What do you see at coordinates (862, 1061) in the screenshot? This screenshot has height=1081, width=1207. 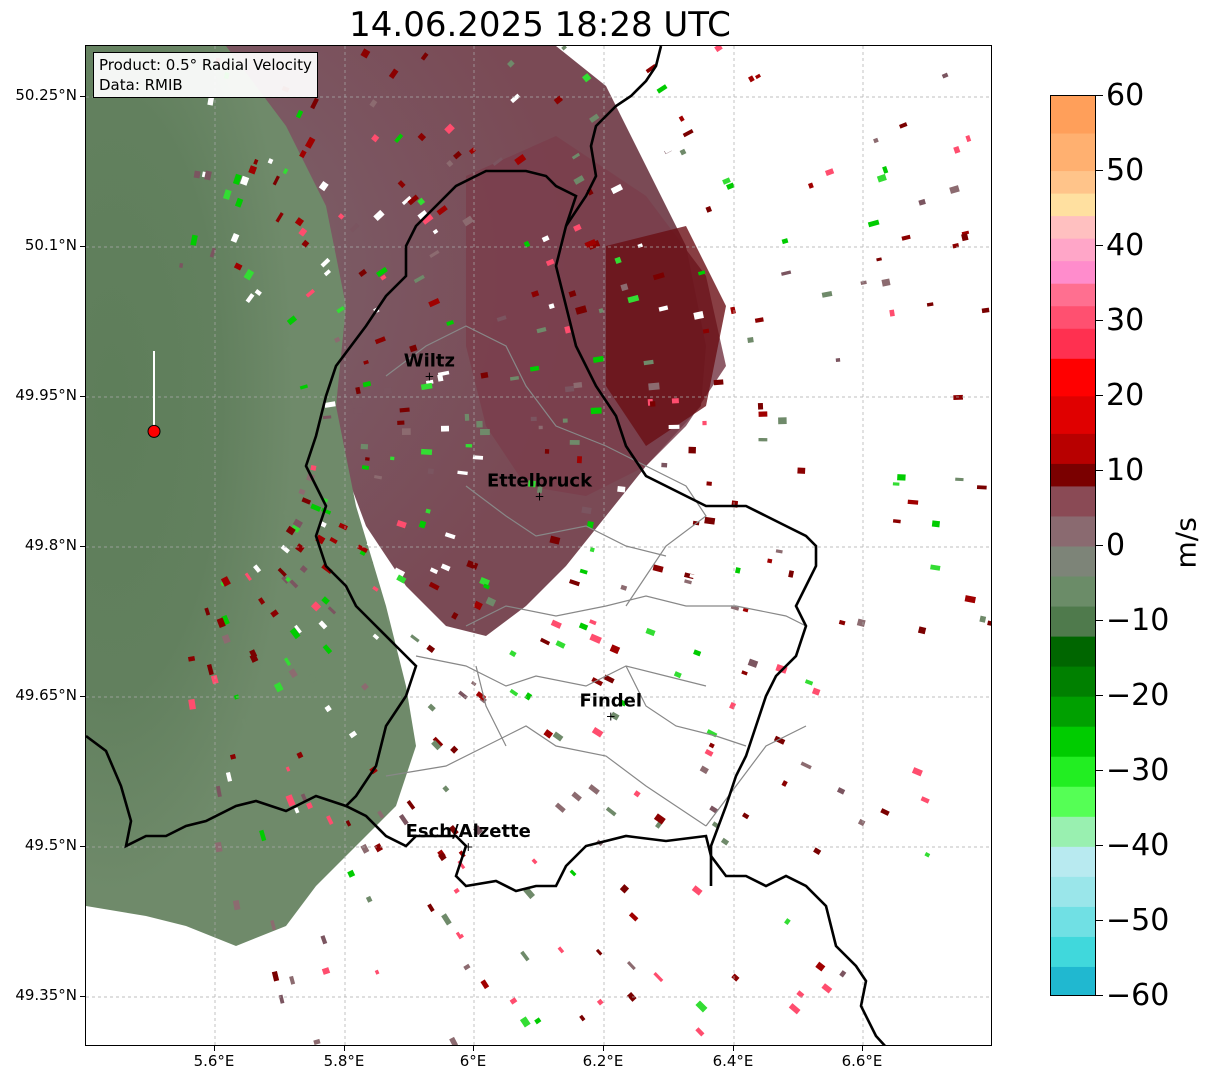 I see `x-tick-label: 6.6°E` at bounding box center [862, 1061].